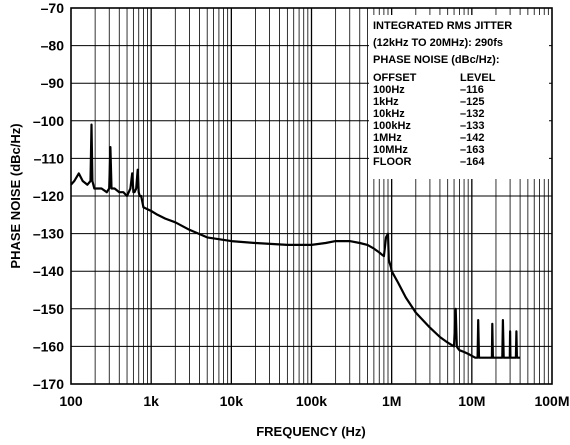 The image size is (570, 445). Describe the element at coordinates (442, 26) in the screenshot. I see `annotation-line: INTEGRATED RMS JITTER` at that location.